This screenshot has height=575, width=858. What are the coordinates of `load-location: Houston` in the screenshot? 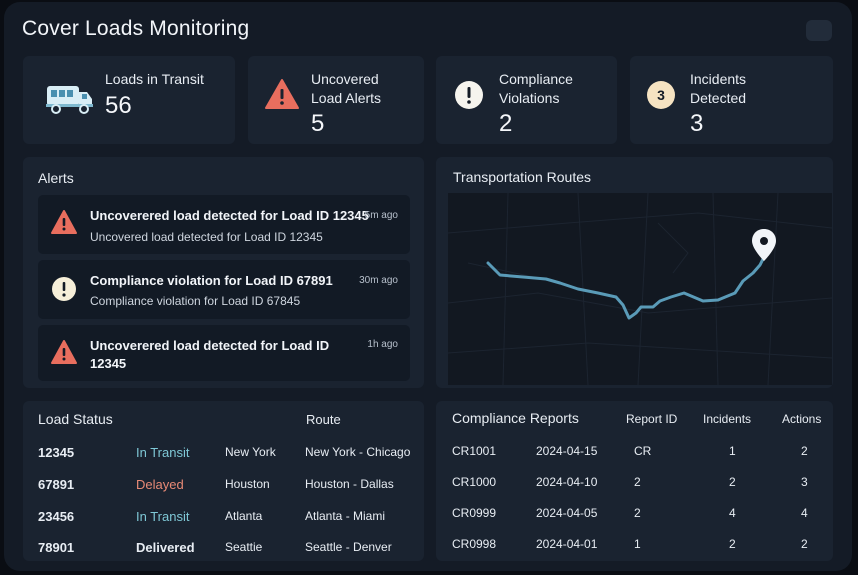 It's located at (247, 484).